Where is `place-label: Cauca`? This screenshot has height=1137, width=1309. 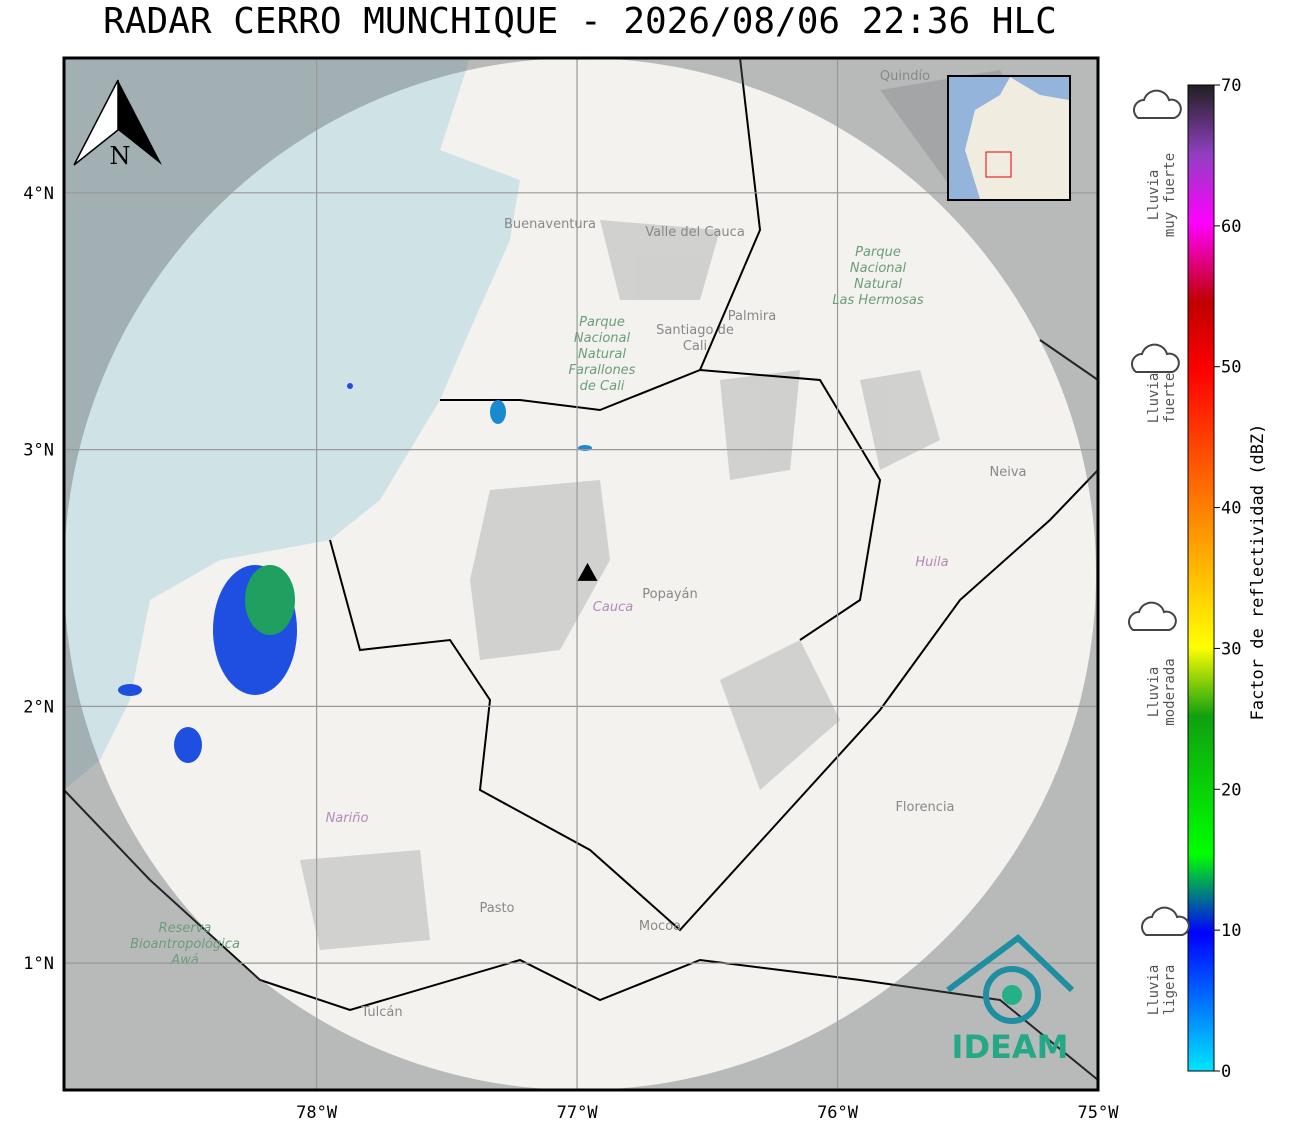
place-label: Cauca is located at coordinates (613, 607).